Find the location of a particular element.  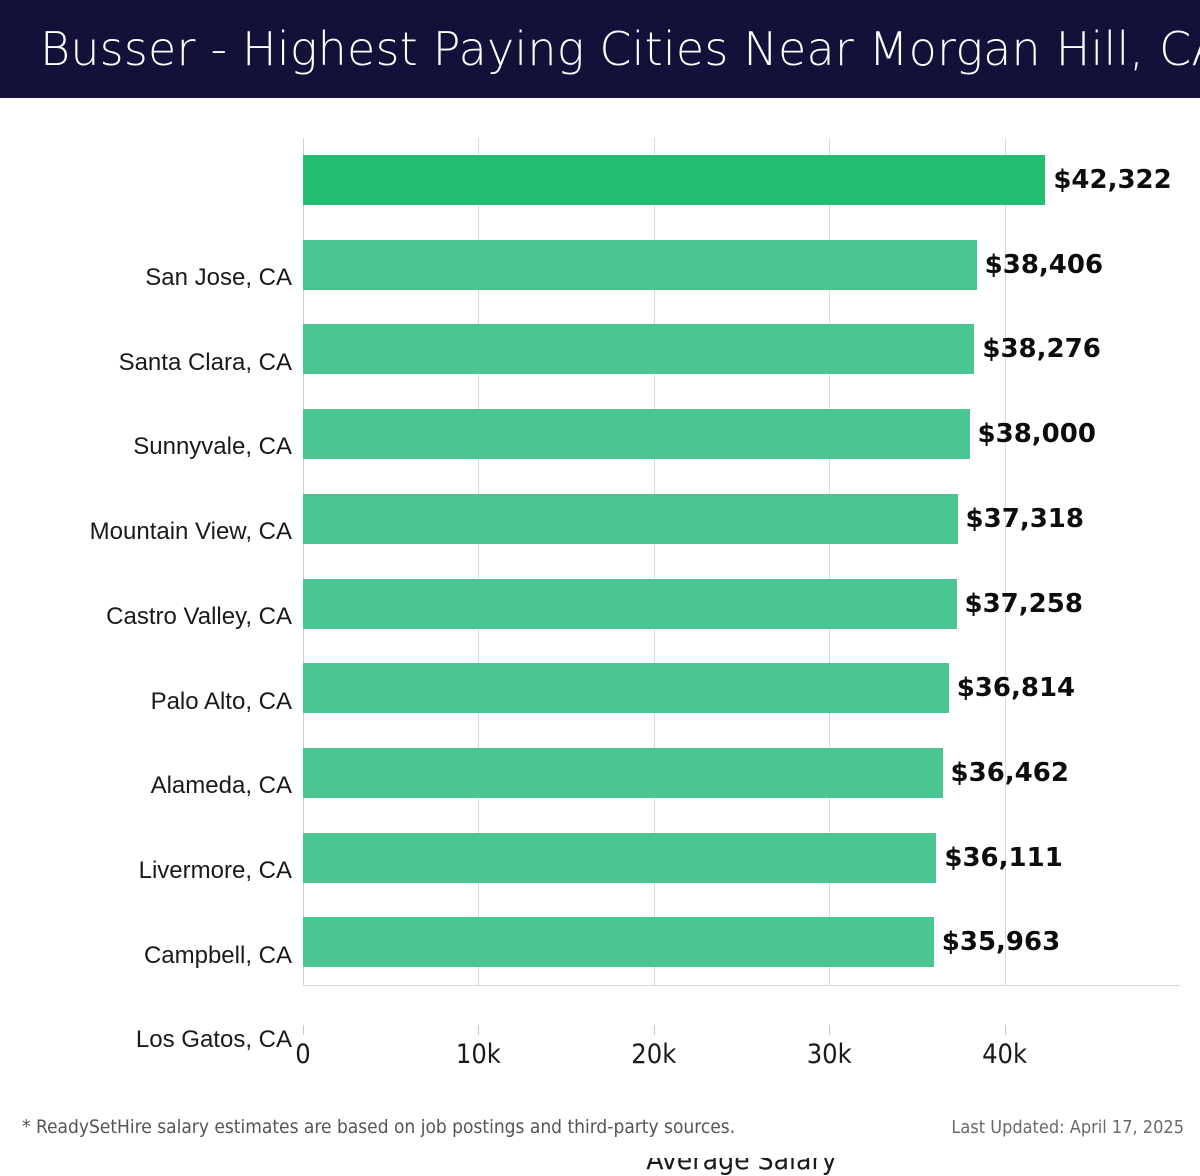

bar-row: $38,000 is located at coordinates (741, 434).